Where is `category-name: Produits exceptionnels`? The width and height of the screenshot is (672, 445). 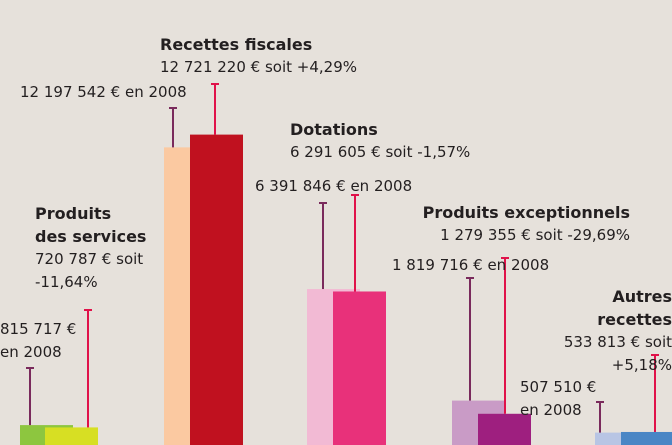 category-name: Produits exceptionnels is located at coordinates (526, 212).